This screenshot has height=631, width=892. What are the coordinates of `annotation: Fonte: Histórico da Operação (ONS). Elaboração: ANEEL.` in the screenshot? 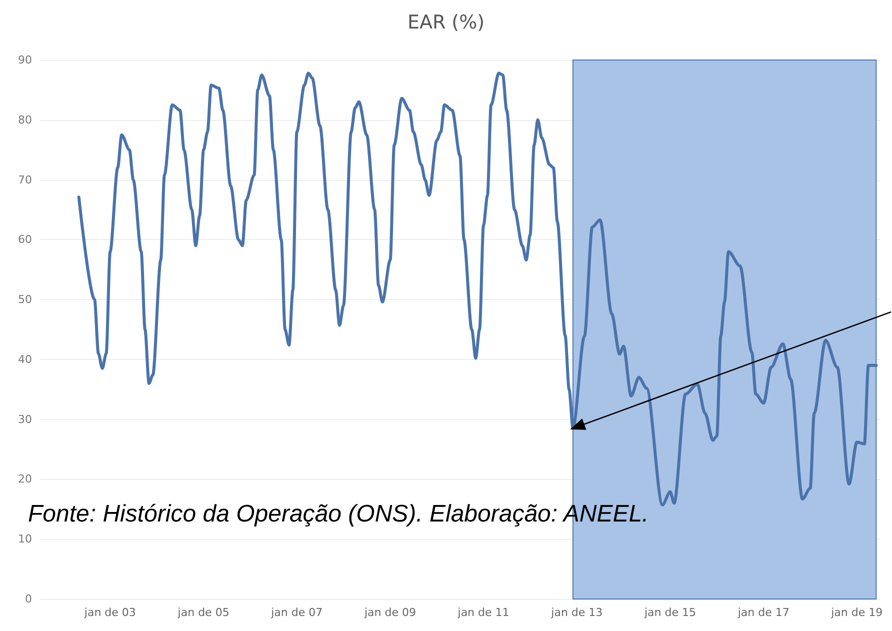 It's located at (338, 514).